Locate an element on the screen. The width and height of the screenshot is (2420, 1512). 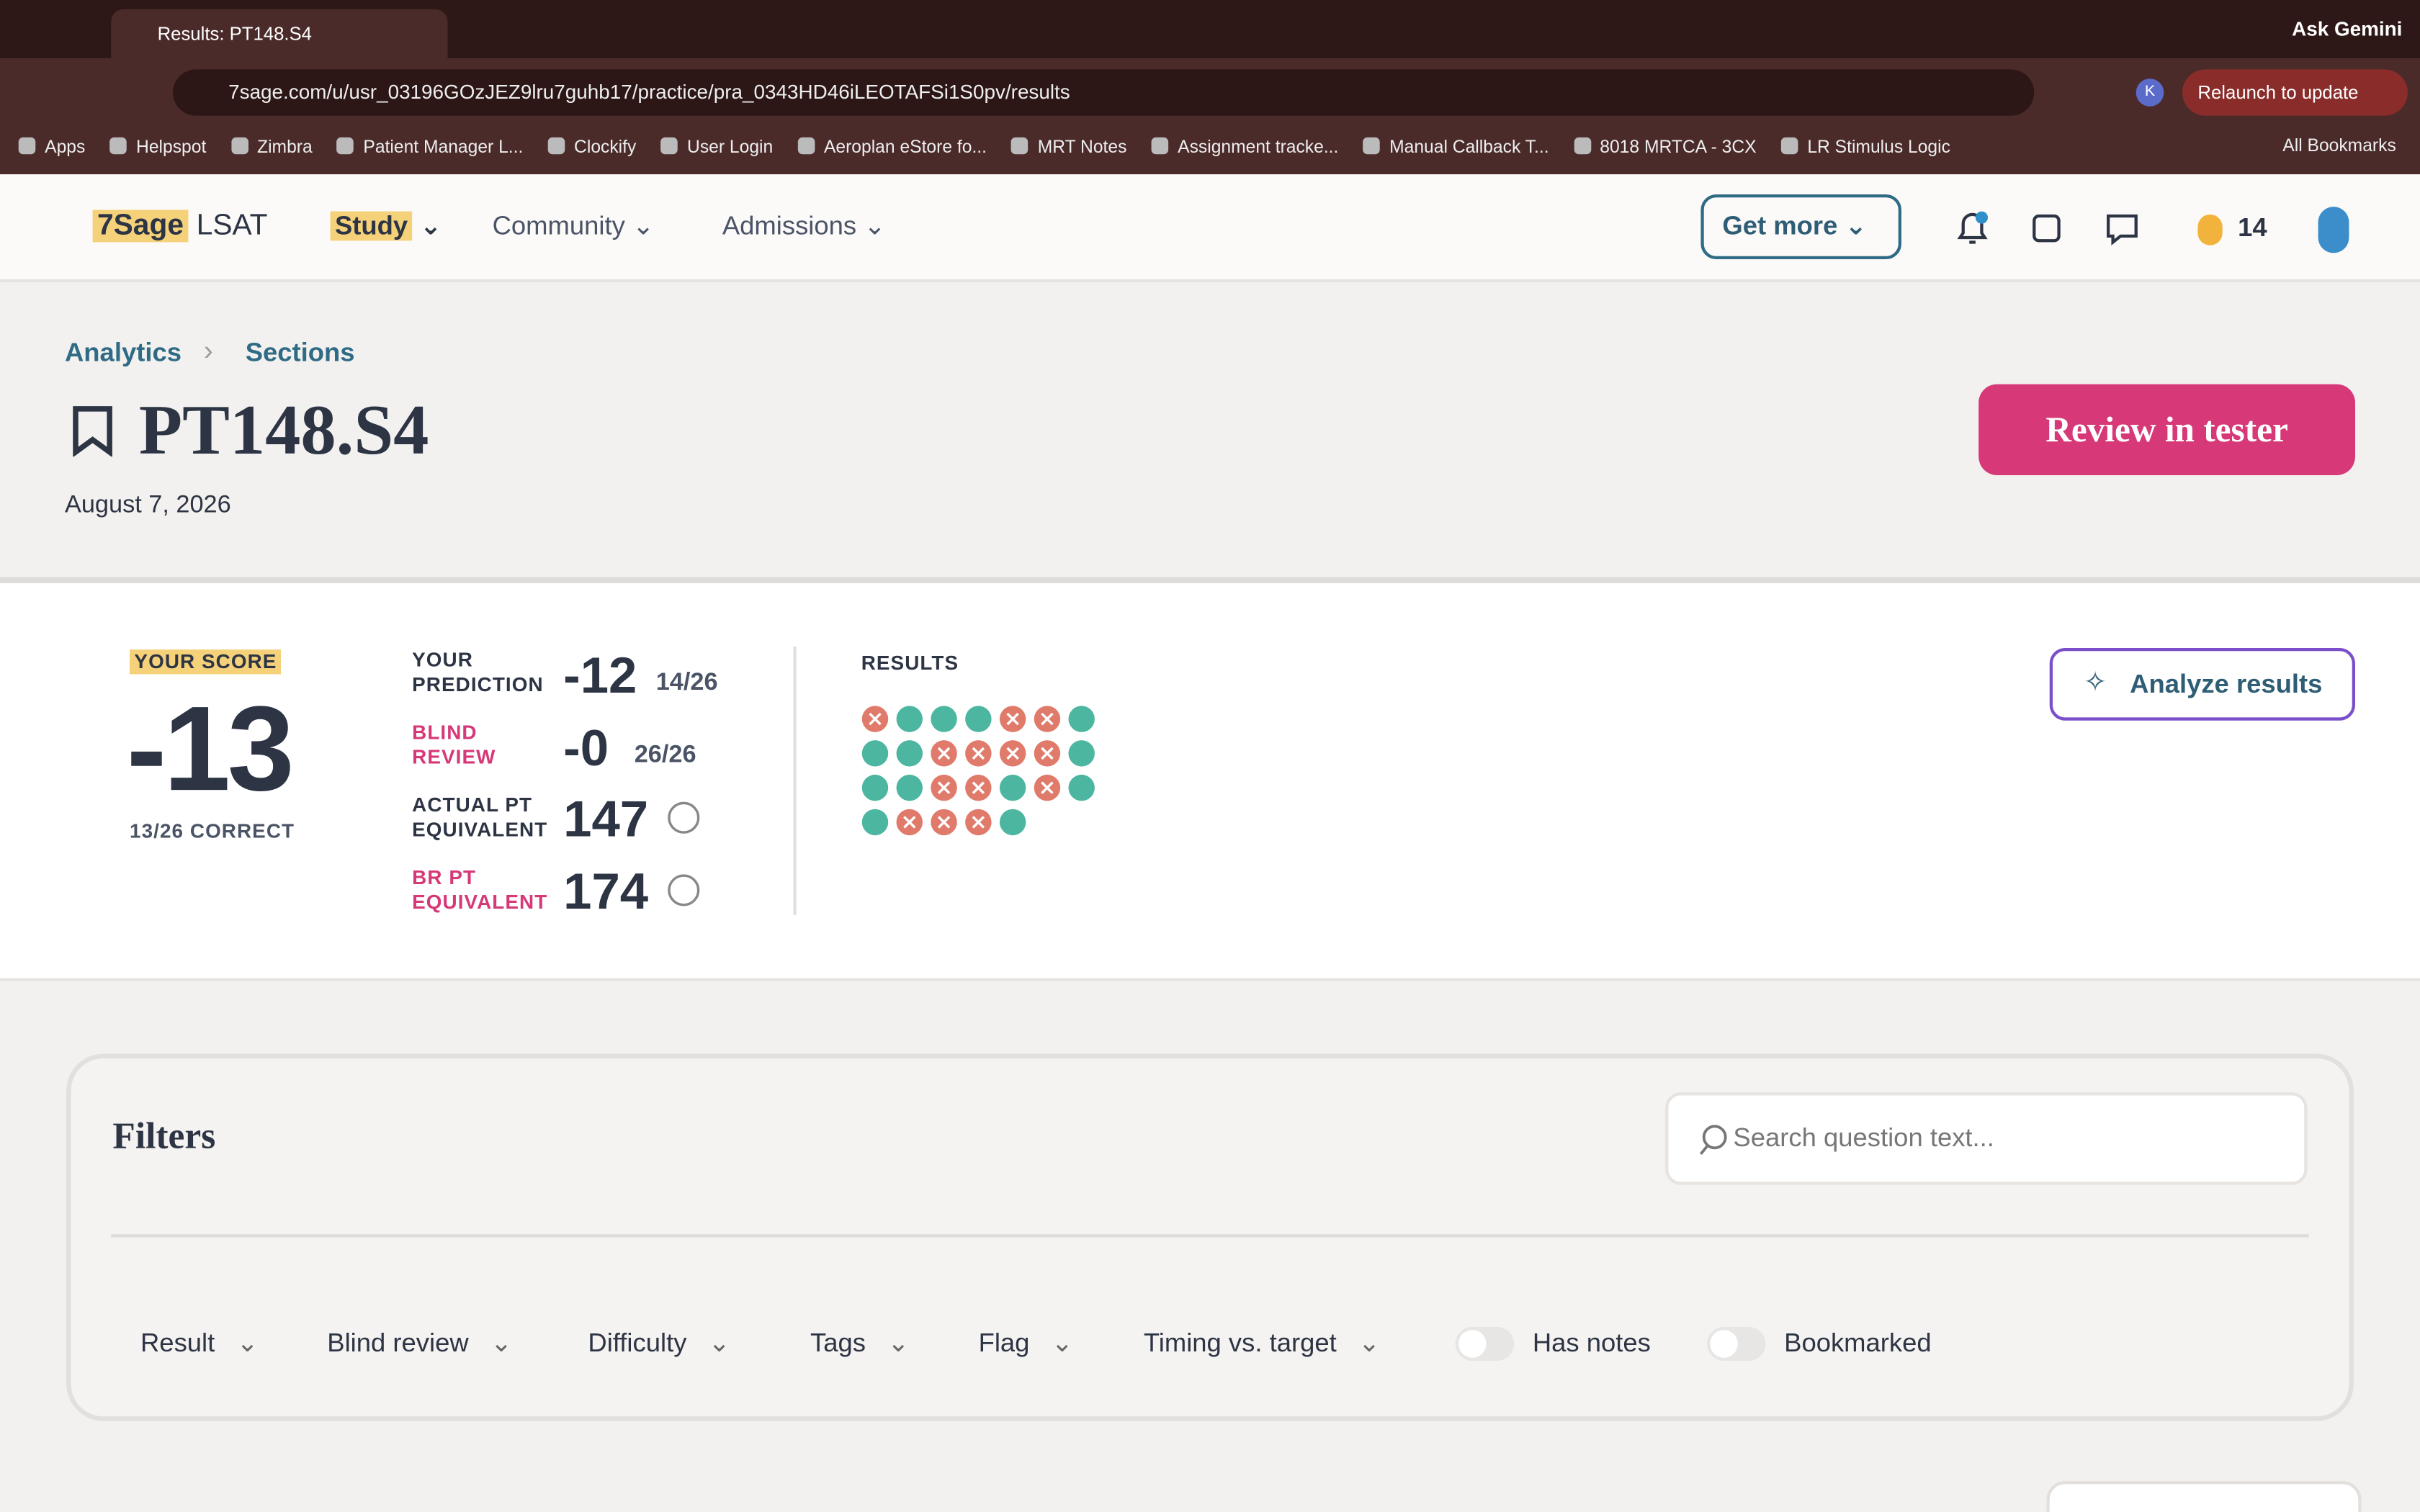
results-grid is located at coordinates (978, 771).